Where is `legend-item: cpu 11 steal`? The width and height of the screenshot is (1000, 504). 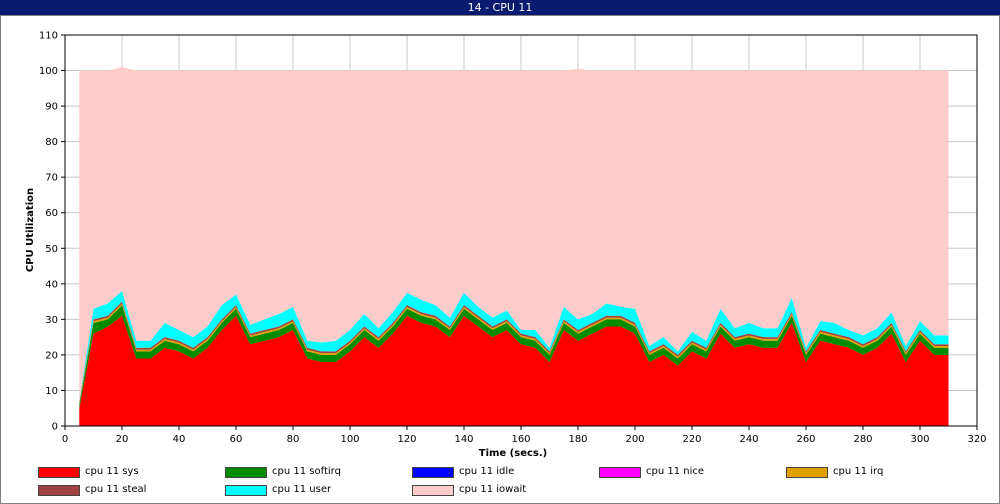
legend-item: cpu 11 steal is located at coordinates (92, 491).